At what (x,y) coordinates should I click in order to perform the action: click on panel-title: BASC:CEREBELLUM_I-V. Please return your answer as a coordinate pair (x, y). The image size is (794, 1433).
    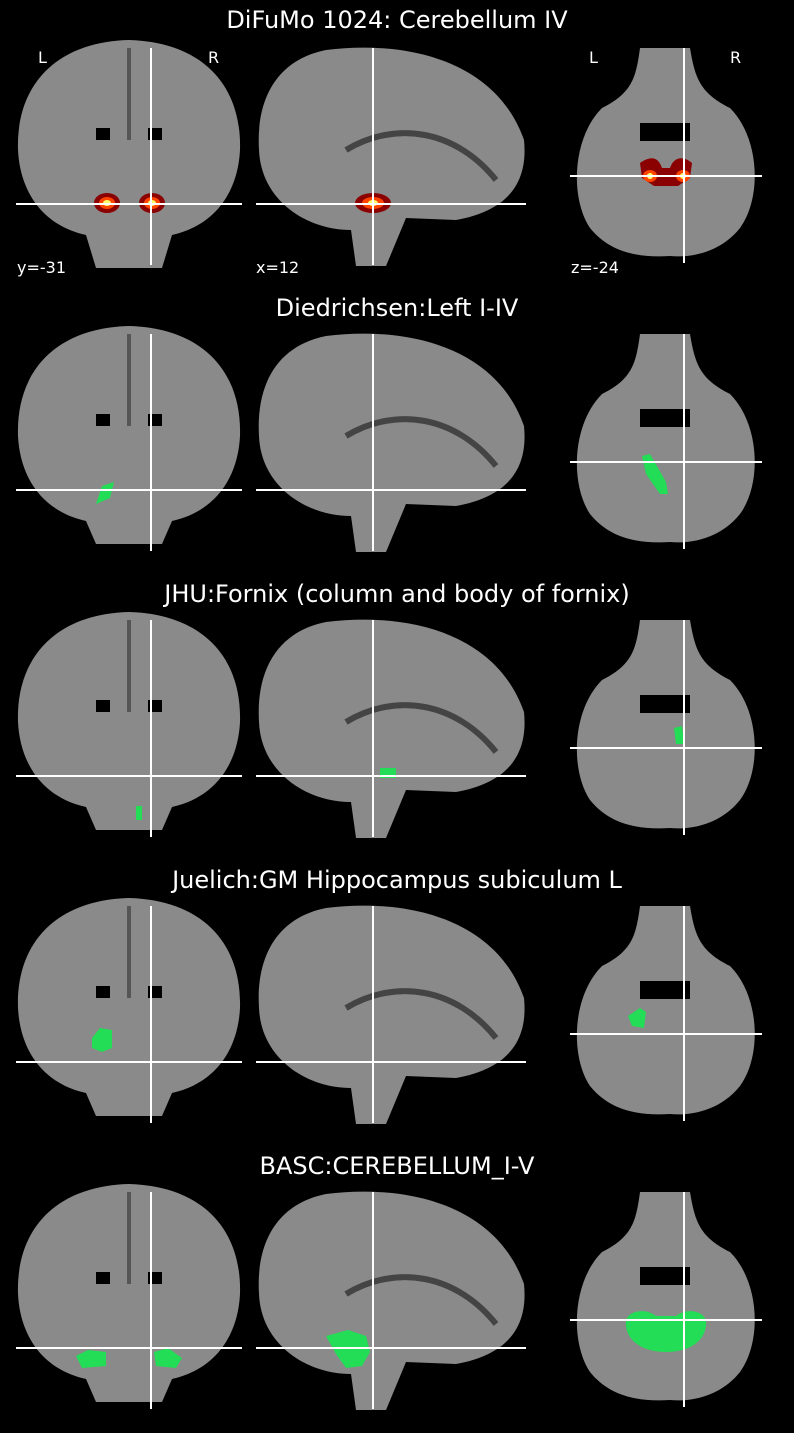
    Looking at the image, I should click on (397, 1166).